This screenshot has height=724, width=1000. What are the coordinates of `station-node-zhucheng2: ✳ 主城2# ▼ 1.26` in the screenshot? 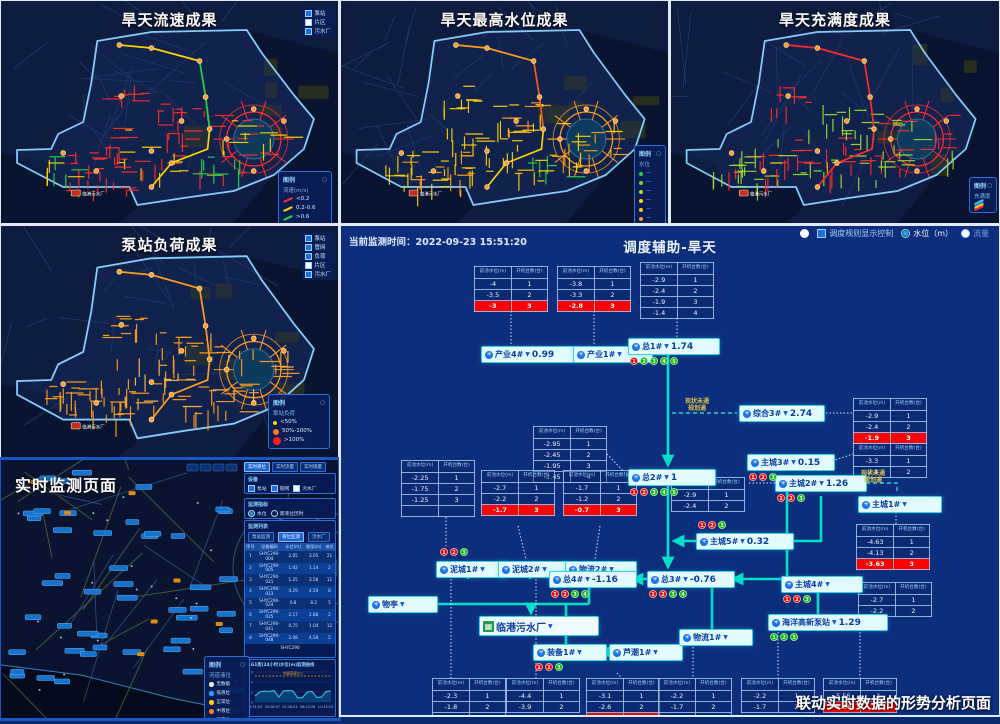 It's located at (821, 483).